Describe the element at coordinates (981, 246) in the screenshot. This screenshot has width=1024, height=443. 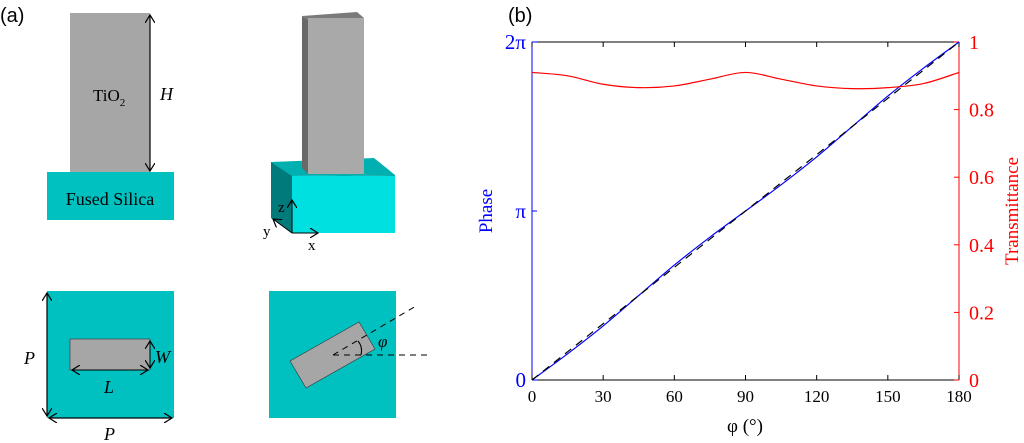
I see `y-right-tick-label: 0.4` at that location.